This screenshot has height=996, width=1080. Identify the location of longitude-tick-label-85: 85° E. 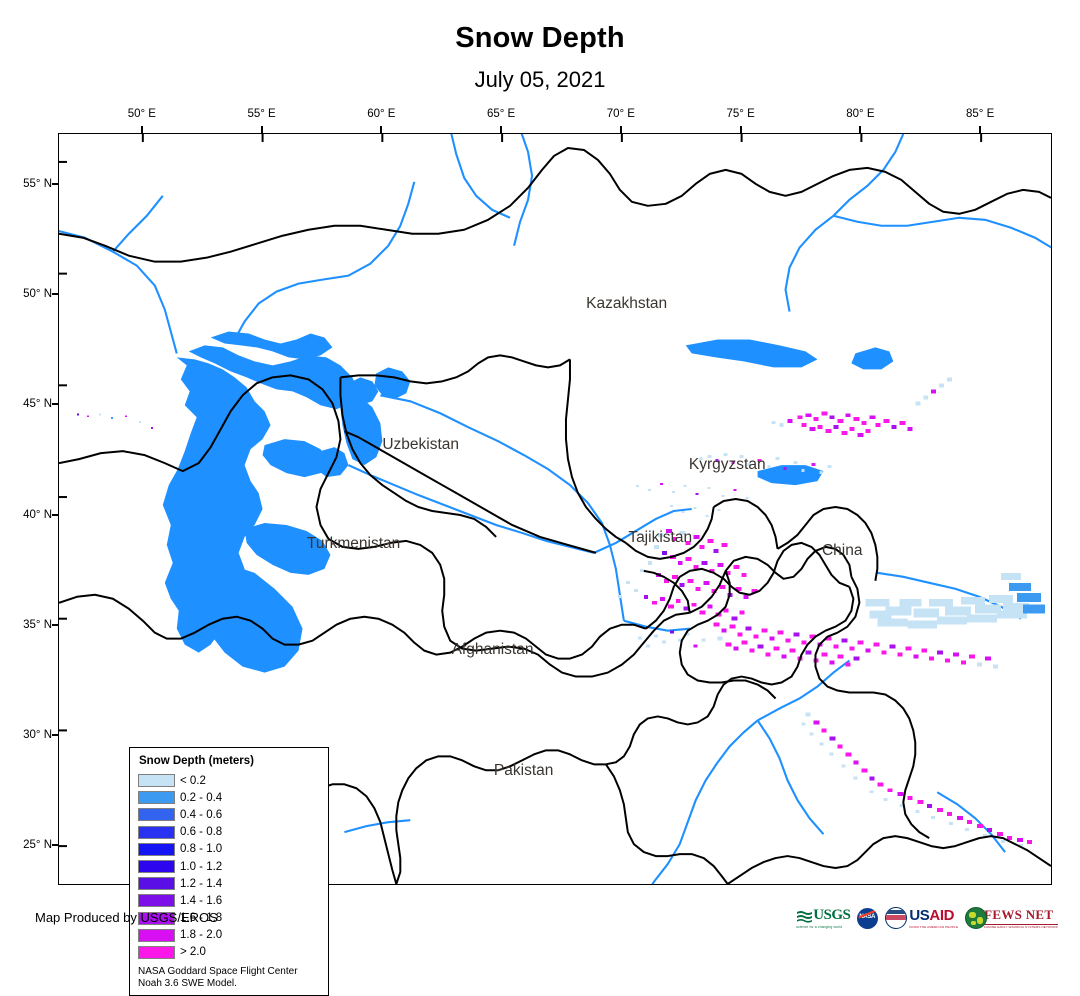
(980, 114).